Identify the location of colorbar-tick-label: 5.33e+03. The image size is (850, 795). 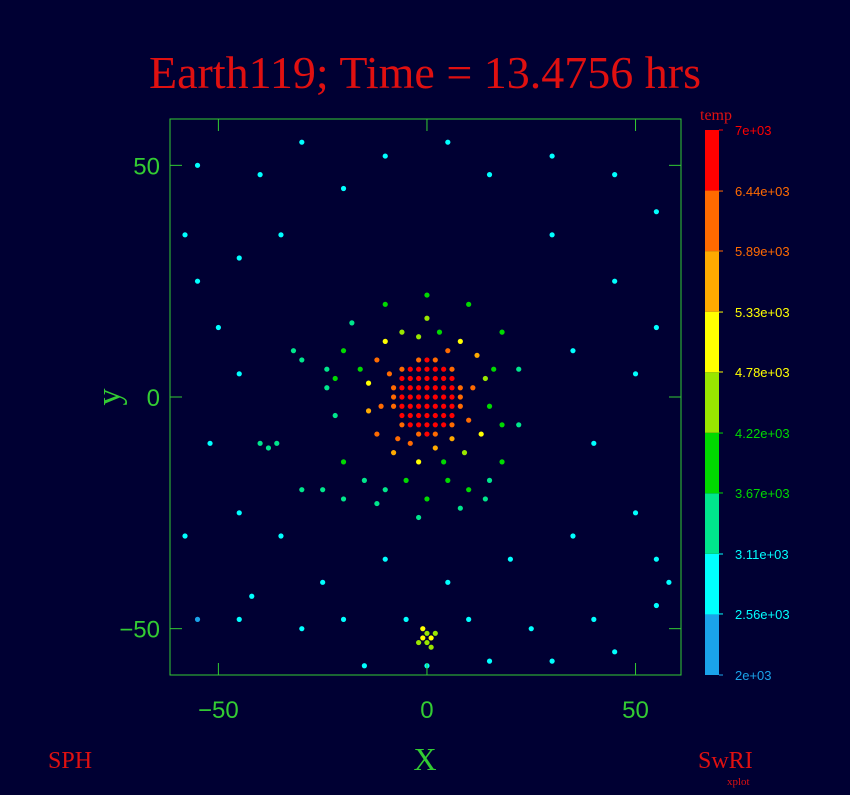
(762, 312).